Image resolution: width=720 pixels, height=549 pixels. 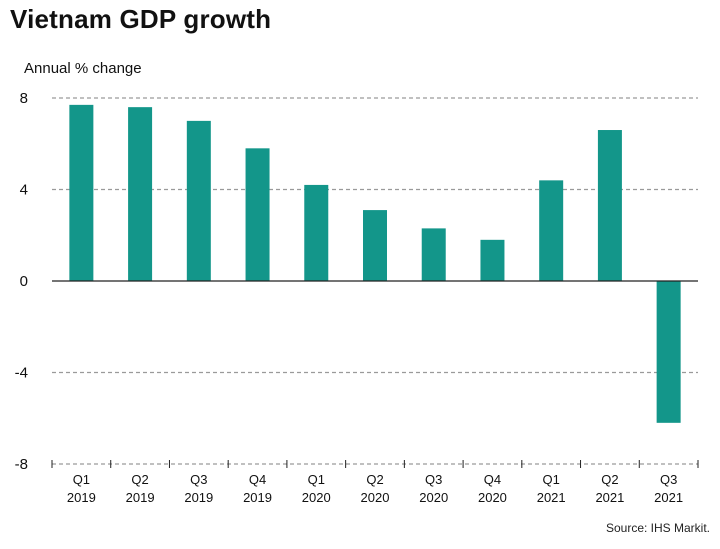 What do you see at coordinates (24, 281) in the screenshot?
I see `y-tick-label: 0` at bounding box center [24, 281].